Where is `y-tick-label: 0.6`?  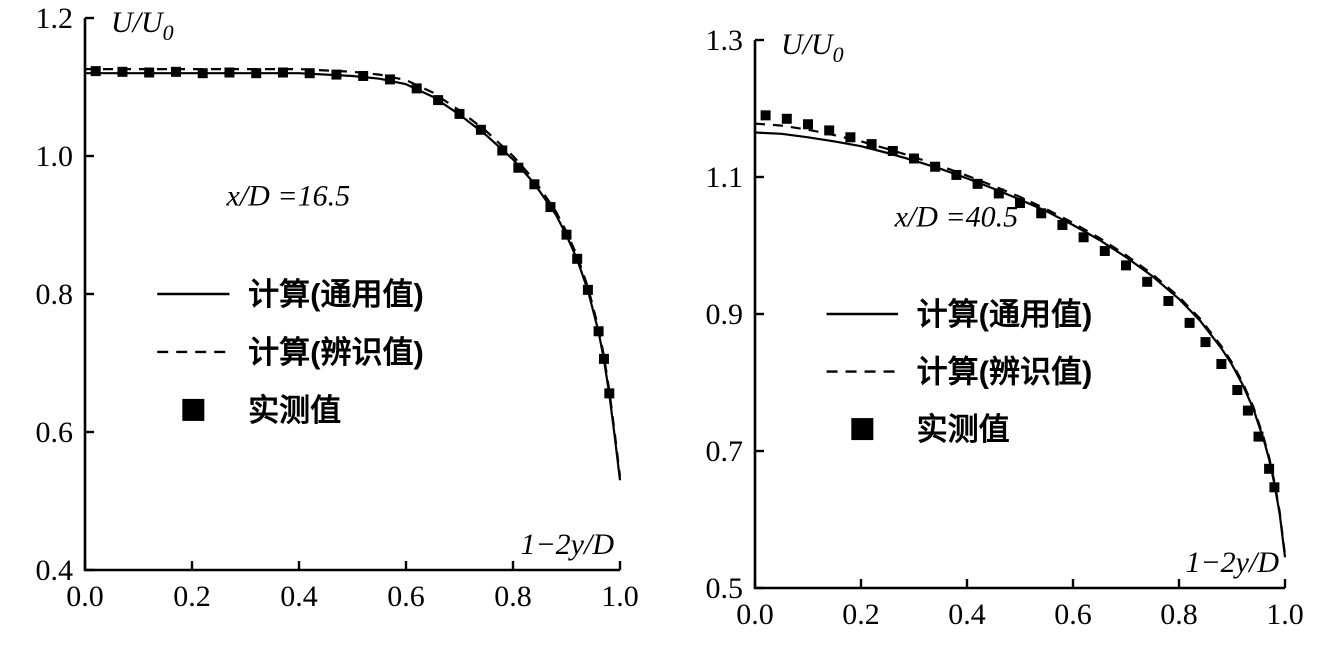
y-tick-label: 0.6 is located at coordinates (55, 432).